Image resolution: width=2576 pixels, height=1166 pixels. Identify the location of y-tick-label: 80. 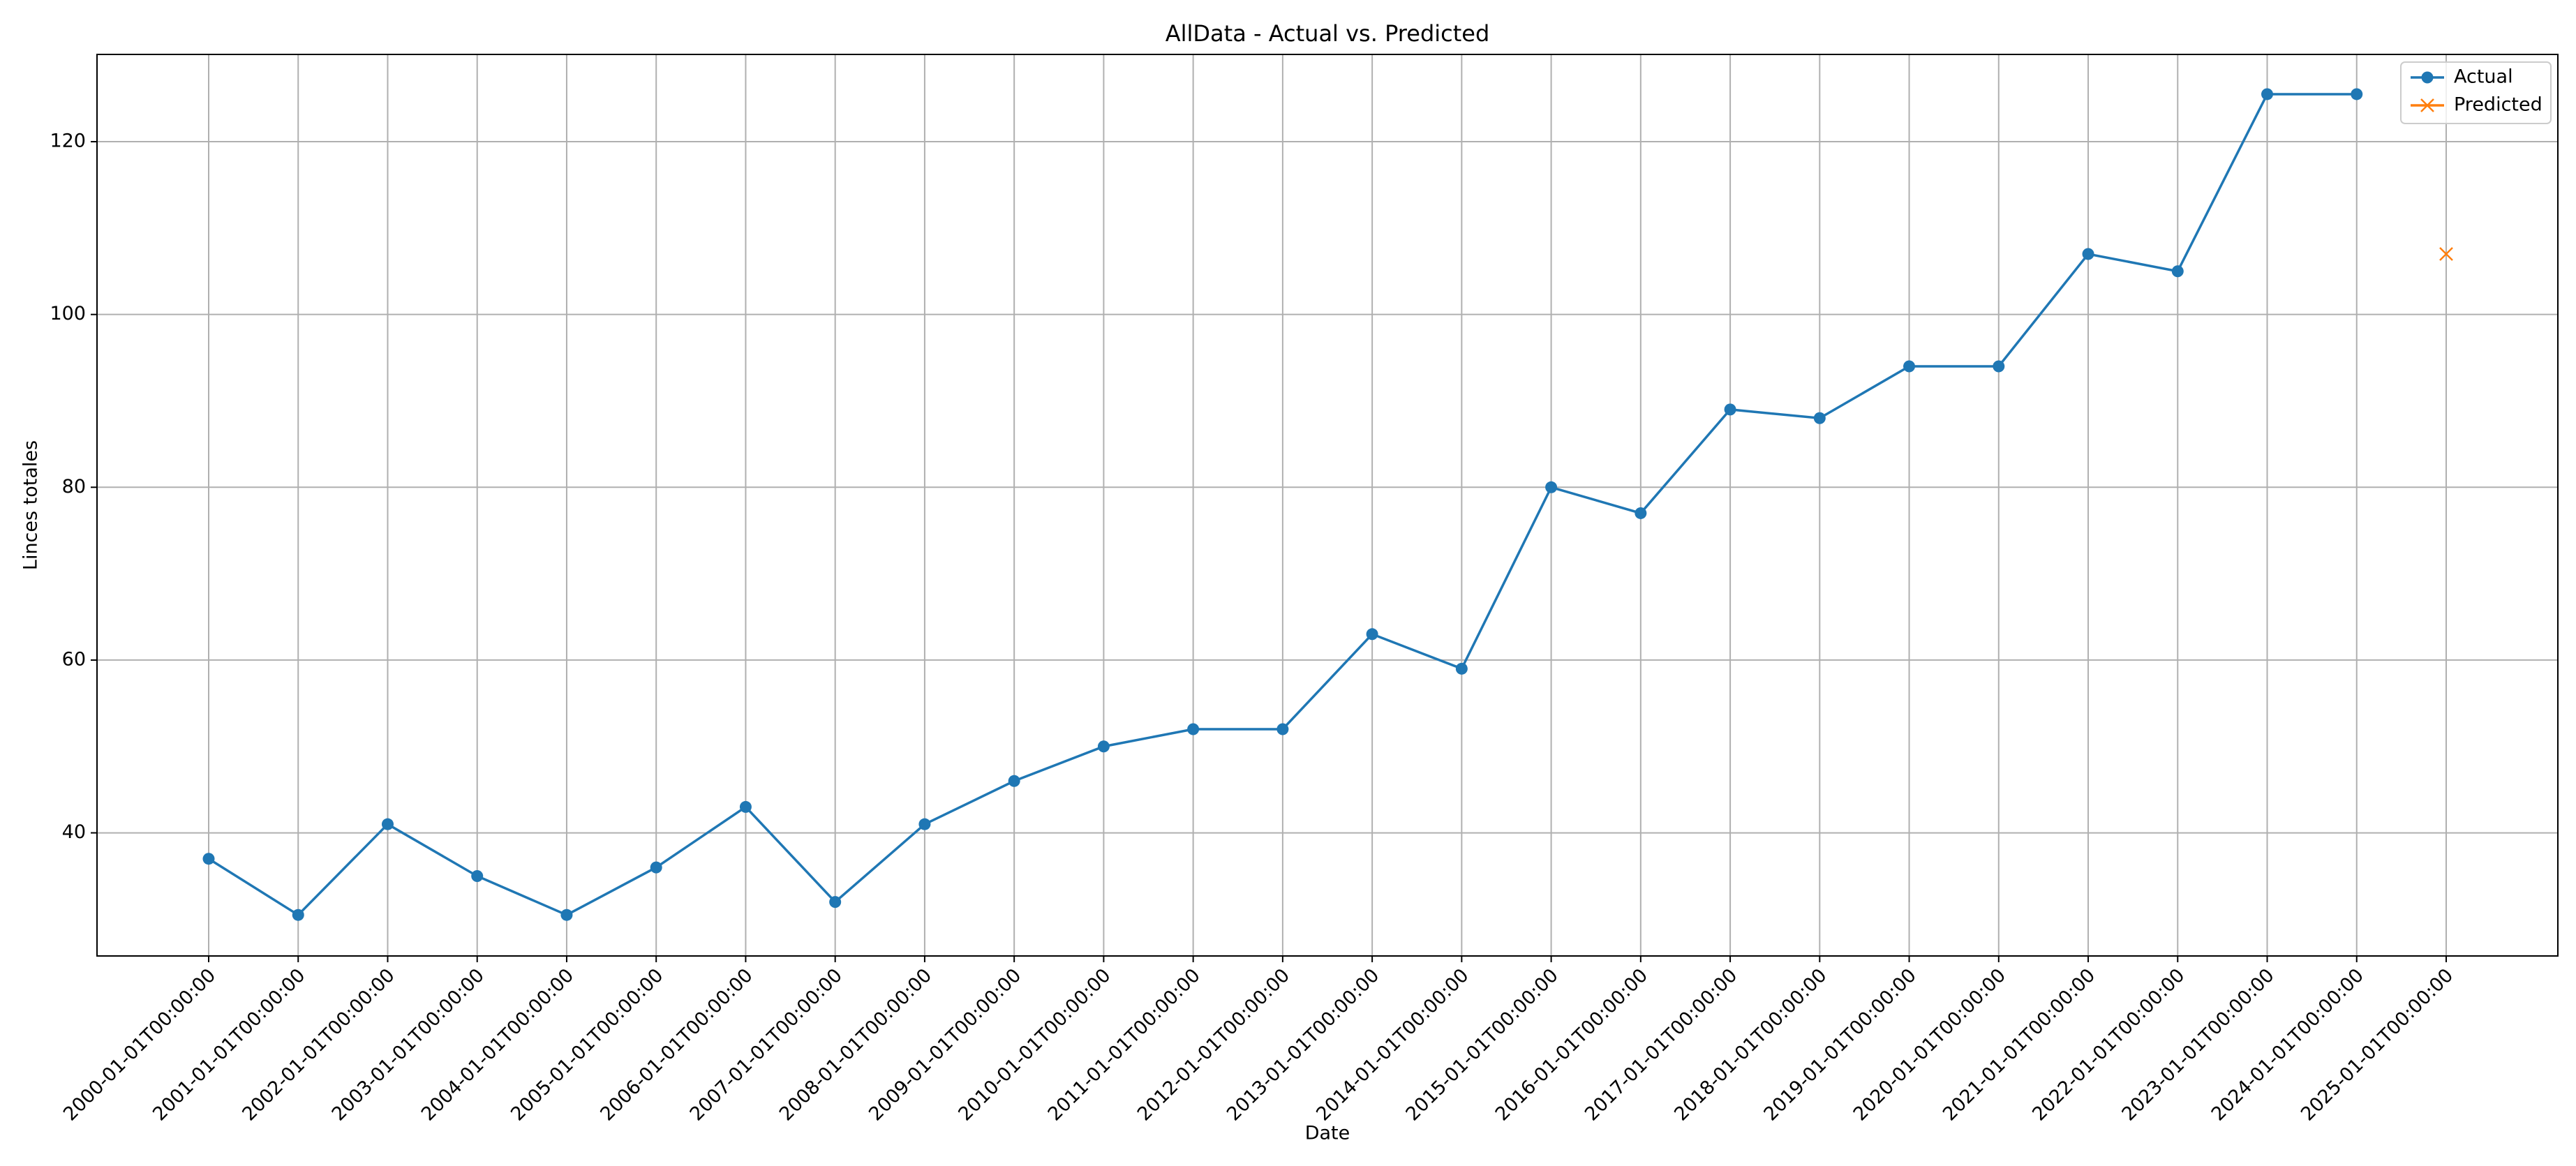
(74, 487).